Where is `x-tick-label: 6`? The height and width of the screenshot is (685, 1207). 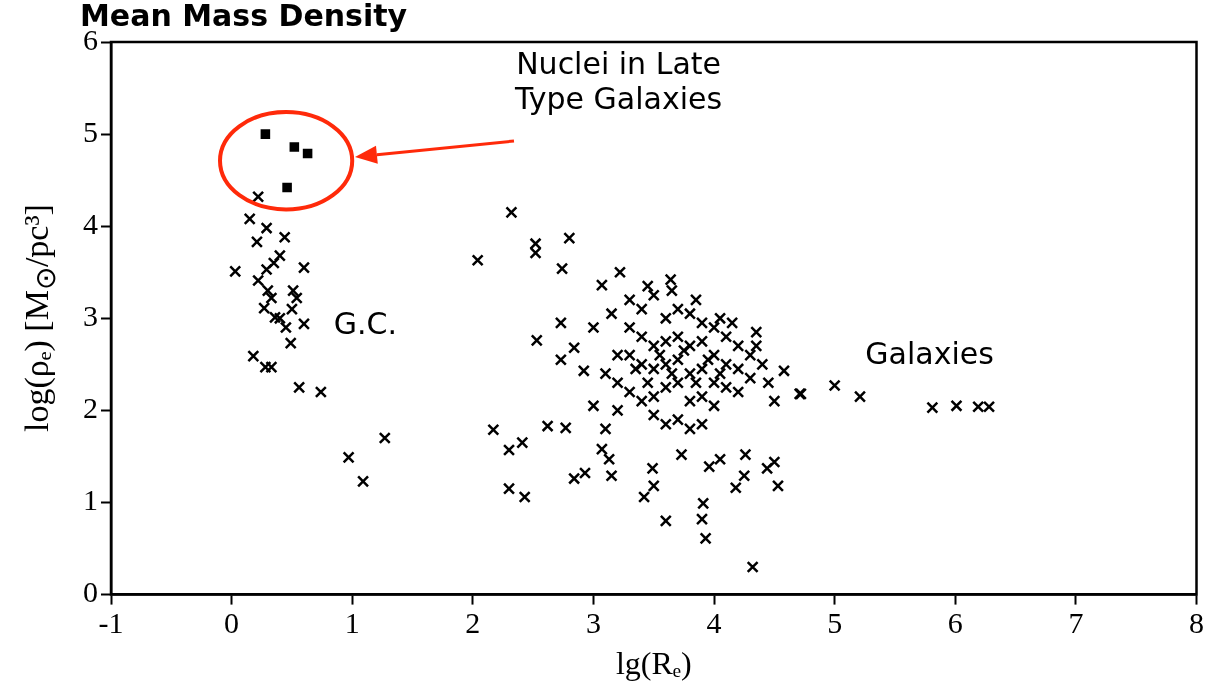
x-tick-label: 6 is located at coordinates (955, 623).